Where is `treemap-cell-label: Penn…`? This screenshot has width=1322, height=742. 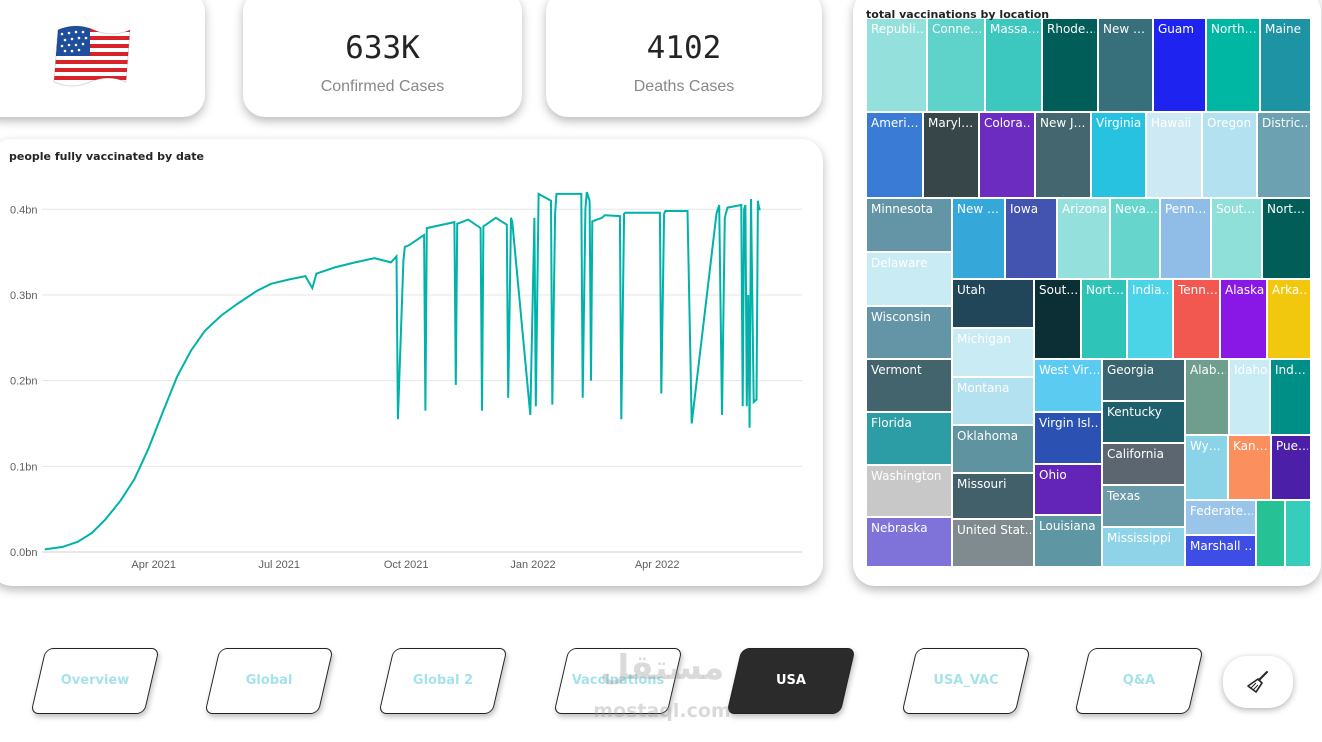 treemap-cell-label: Penn… is located at coordinates (1186, 209).